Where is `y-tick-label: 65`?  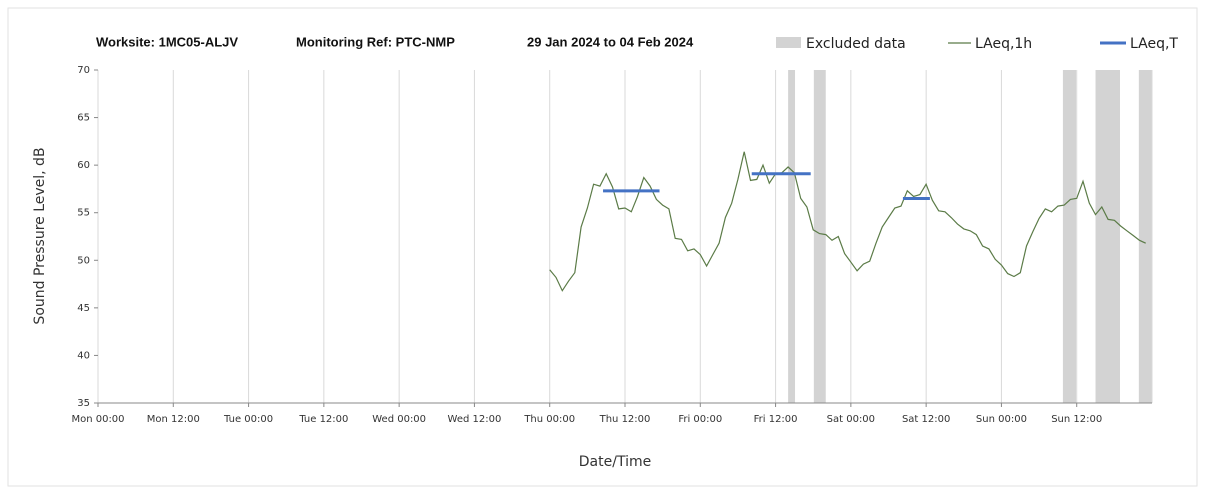 y-tick-label: 65 is located at coordinates (83, 118).